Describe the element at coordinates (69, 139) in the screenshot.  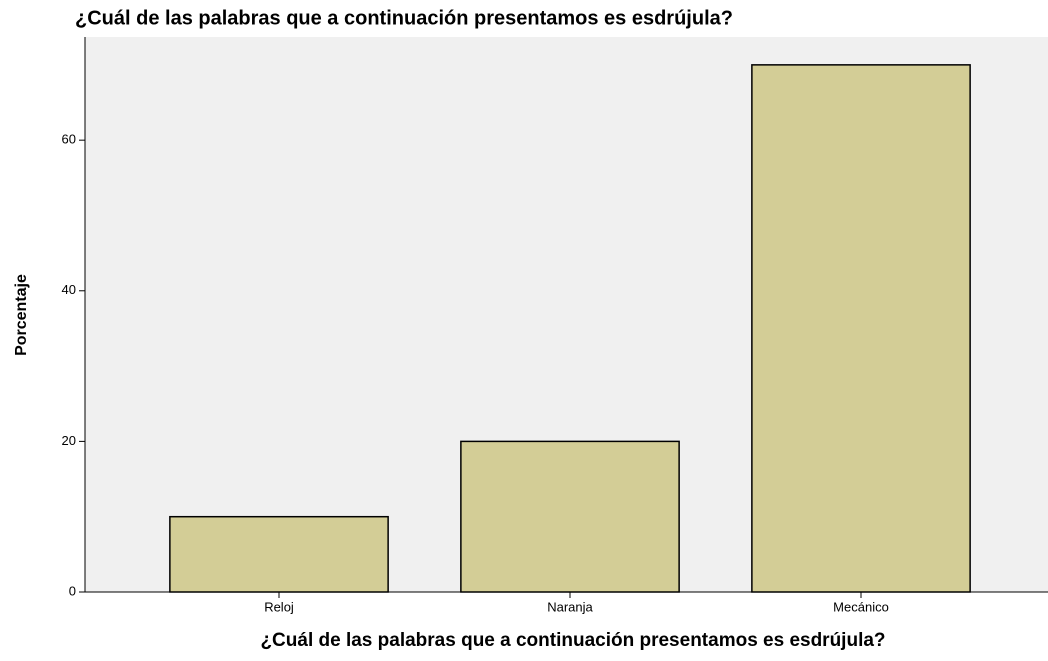
I see `y-tick-label: 60` at that location.